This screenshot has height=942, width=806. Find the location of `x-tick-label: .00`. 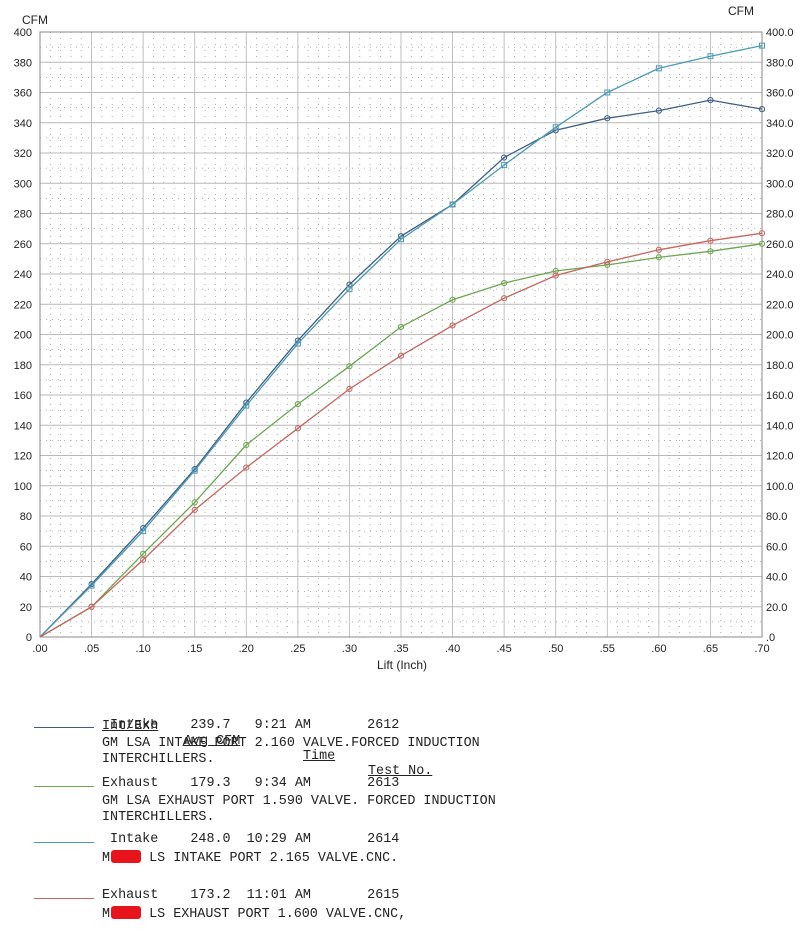

x-tick-label: .00 is located at coordinates (39, 649).